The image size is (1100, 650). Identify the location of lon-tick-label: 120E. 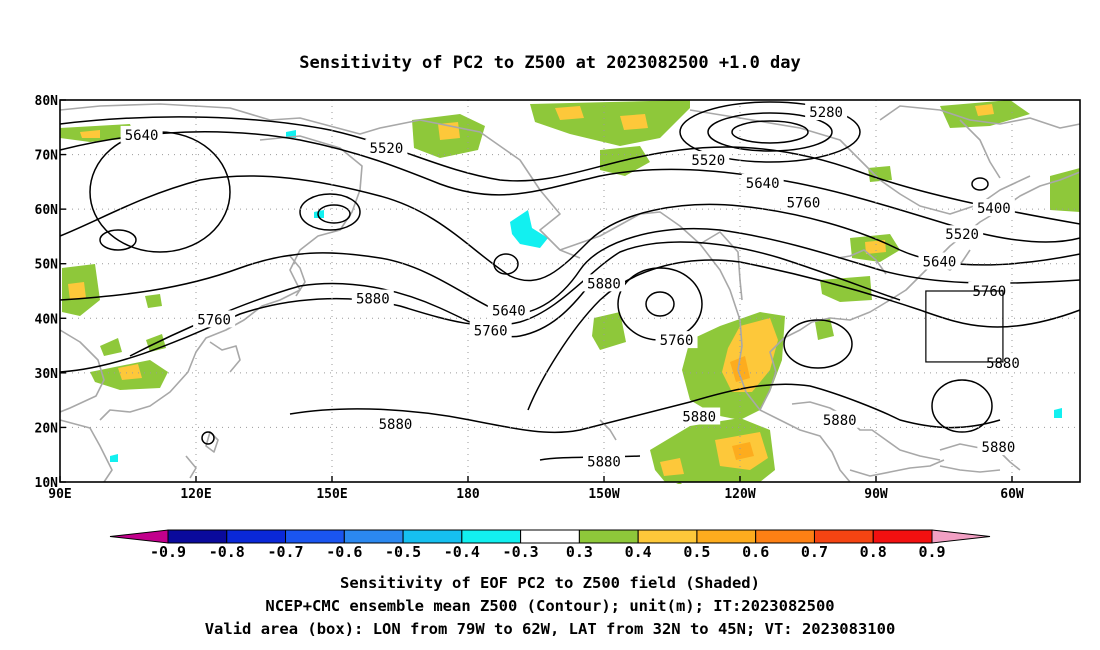
(195, 494).